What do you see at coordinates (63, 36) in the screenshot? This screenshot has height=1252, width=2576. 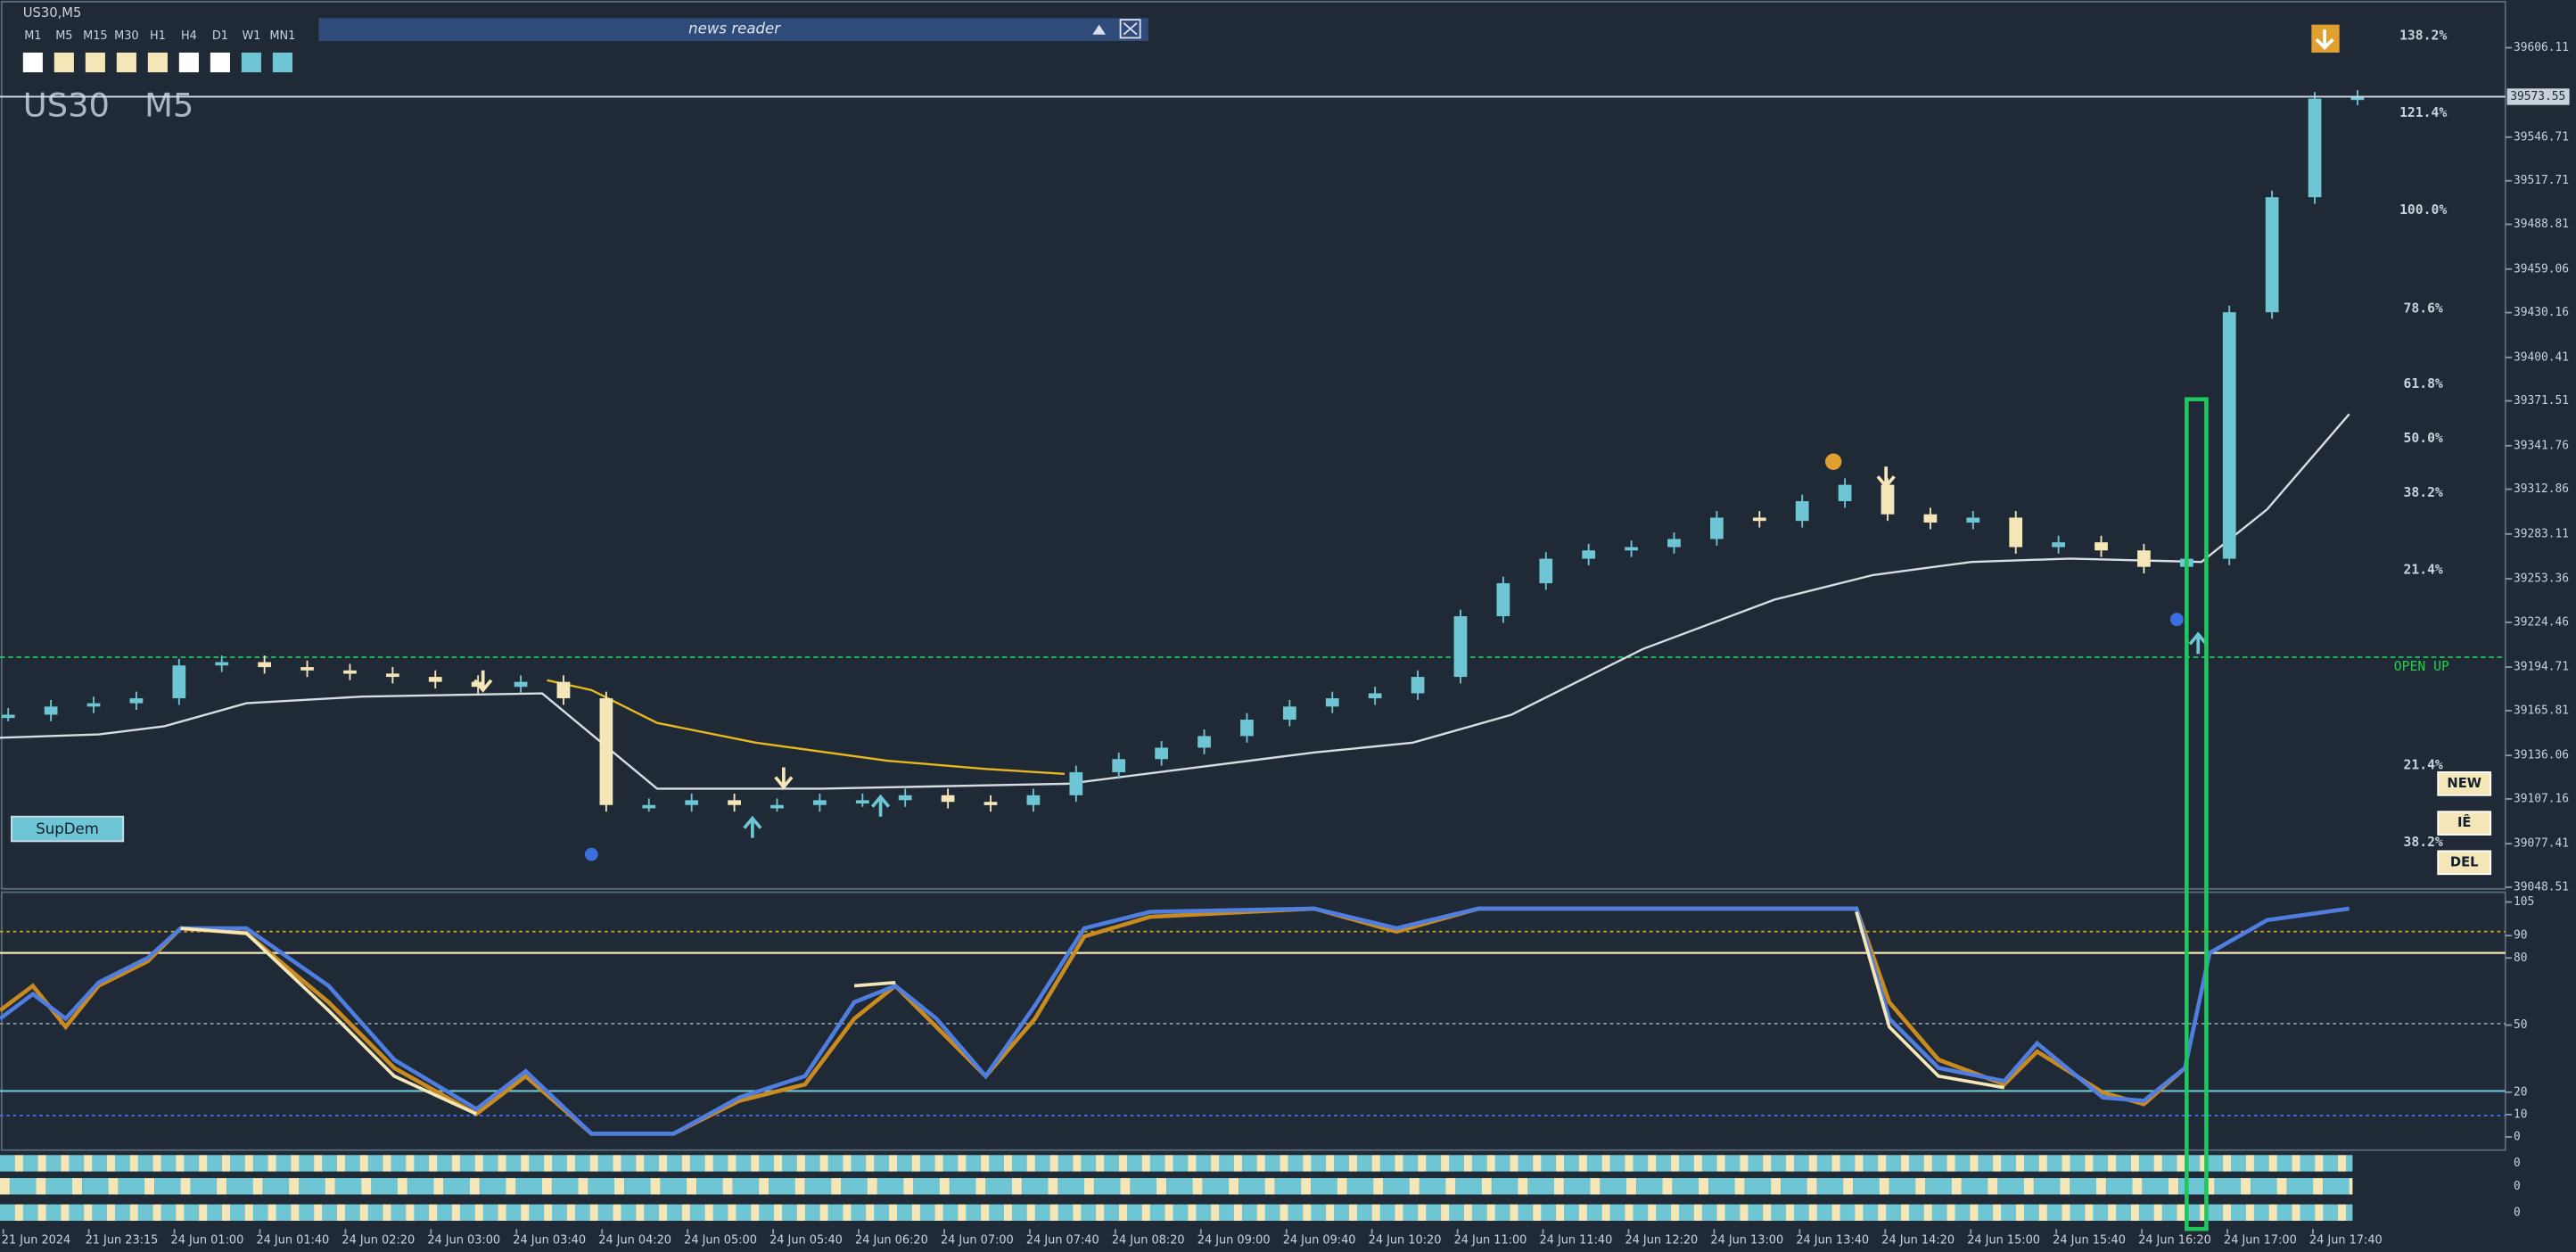 I see `timeframe-label: M5` at bounding box center [63, 36].